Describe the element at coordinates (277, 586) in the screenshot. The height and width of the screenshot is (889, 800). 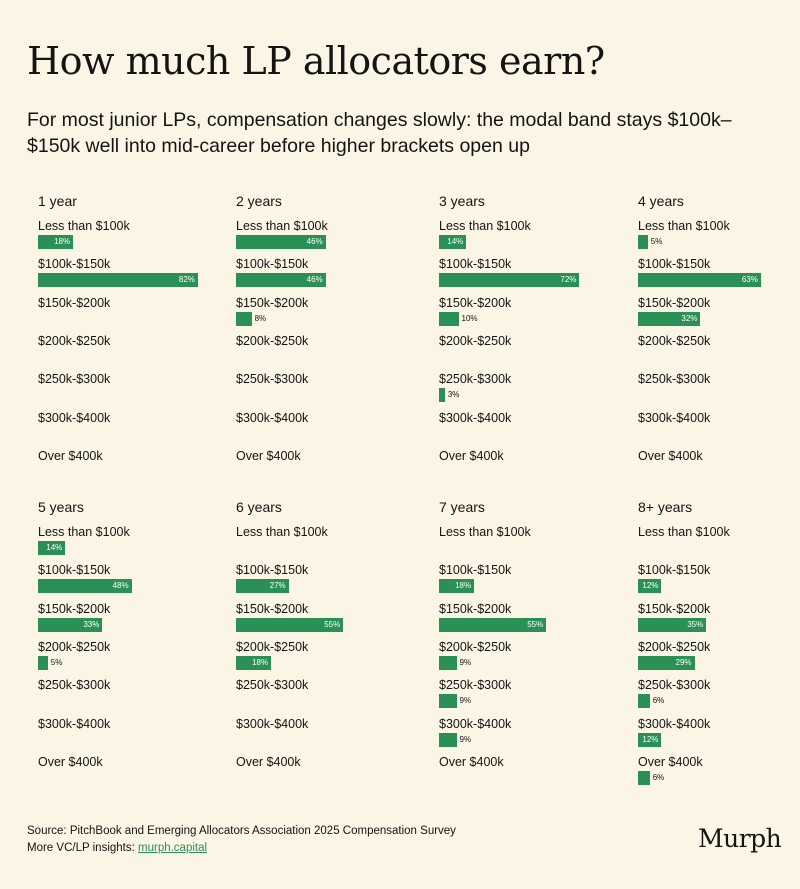
I see `value-label: 27%` at that location.